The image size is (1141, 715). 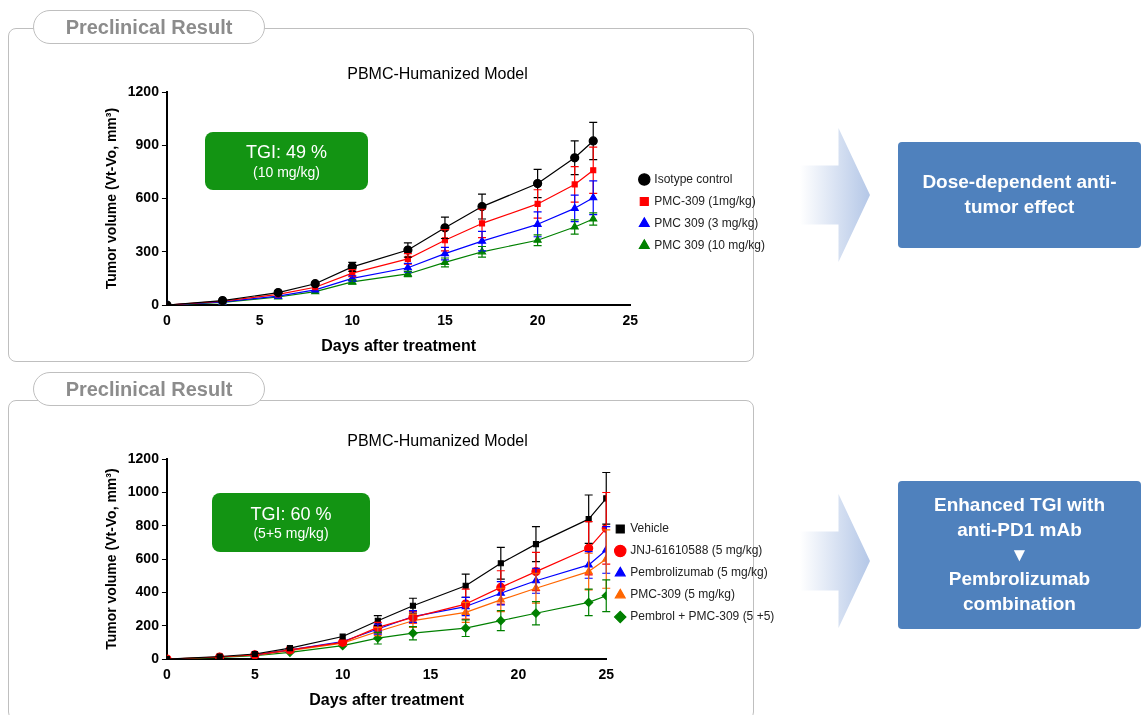 I want to click on legend-label: PMC-309 (1mg/kg), so click(x=705, y=200).